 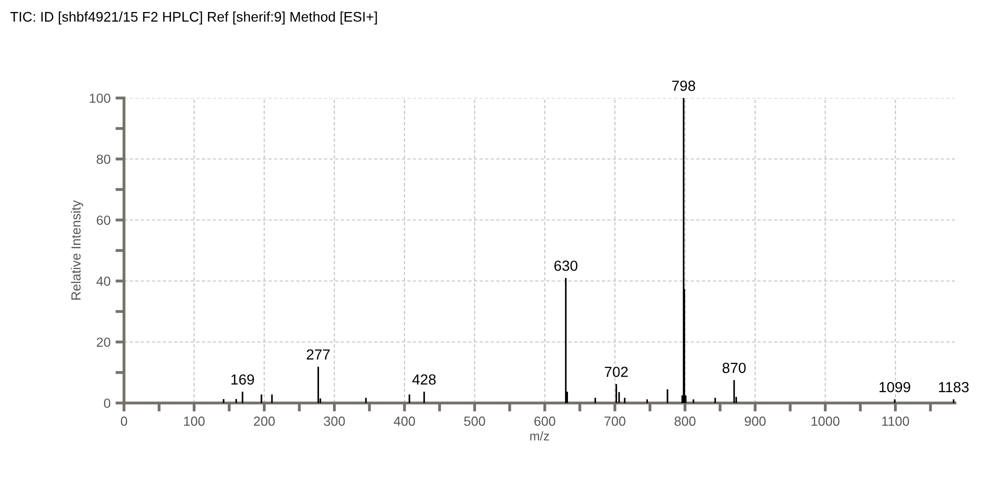 What do you see at coordinates (424, 379) in the screenshot?
I see `annotation: 428` at bounding box center [424, 379].